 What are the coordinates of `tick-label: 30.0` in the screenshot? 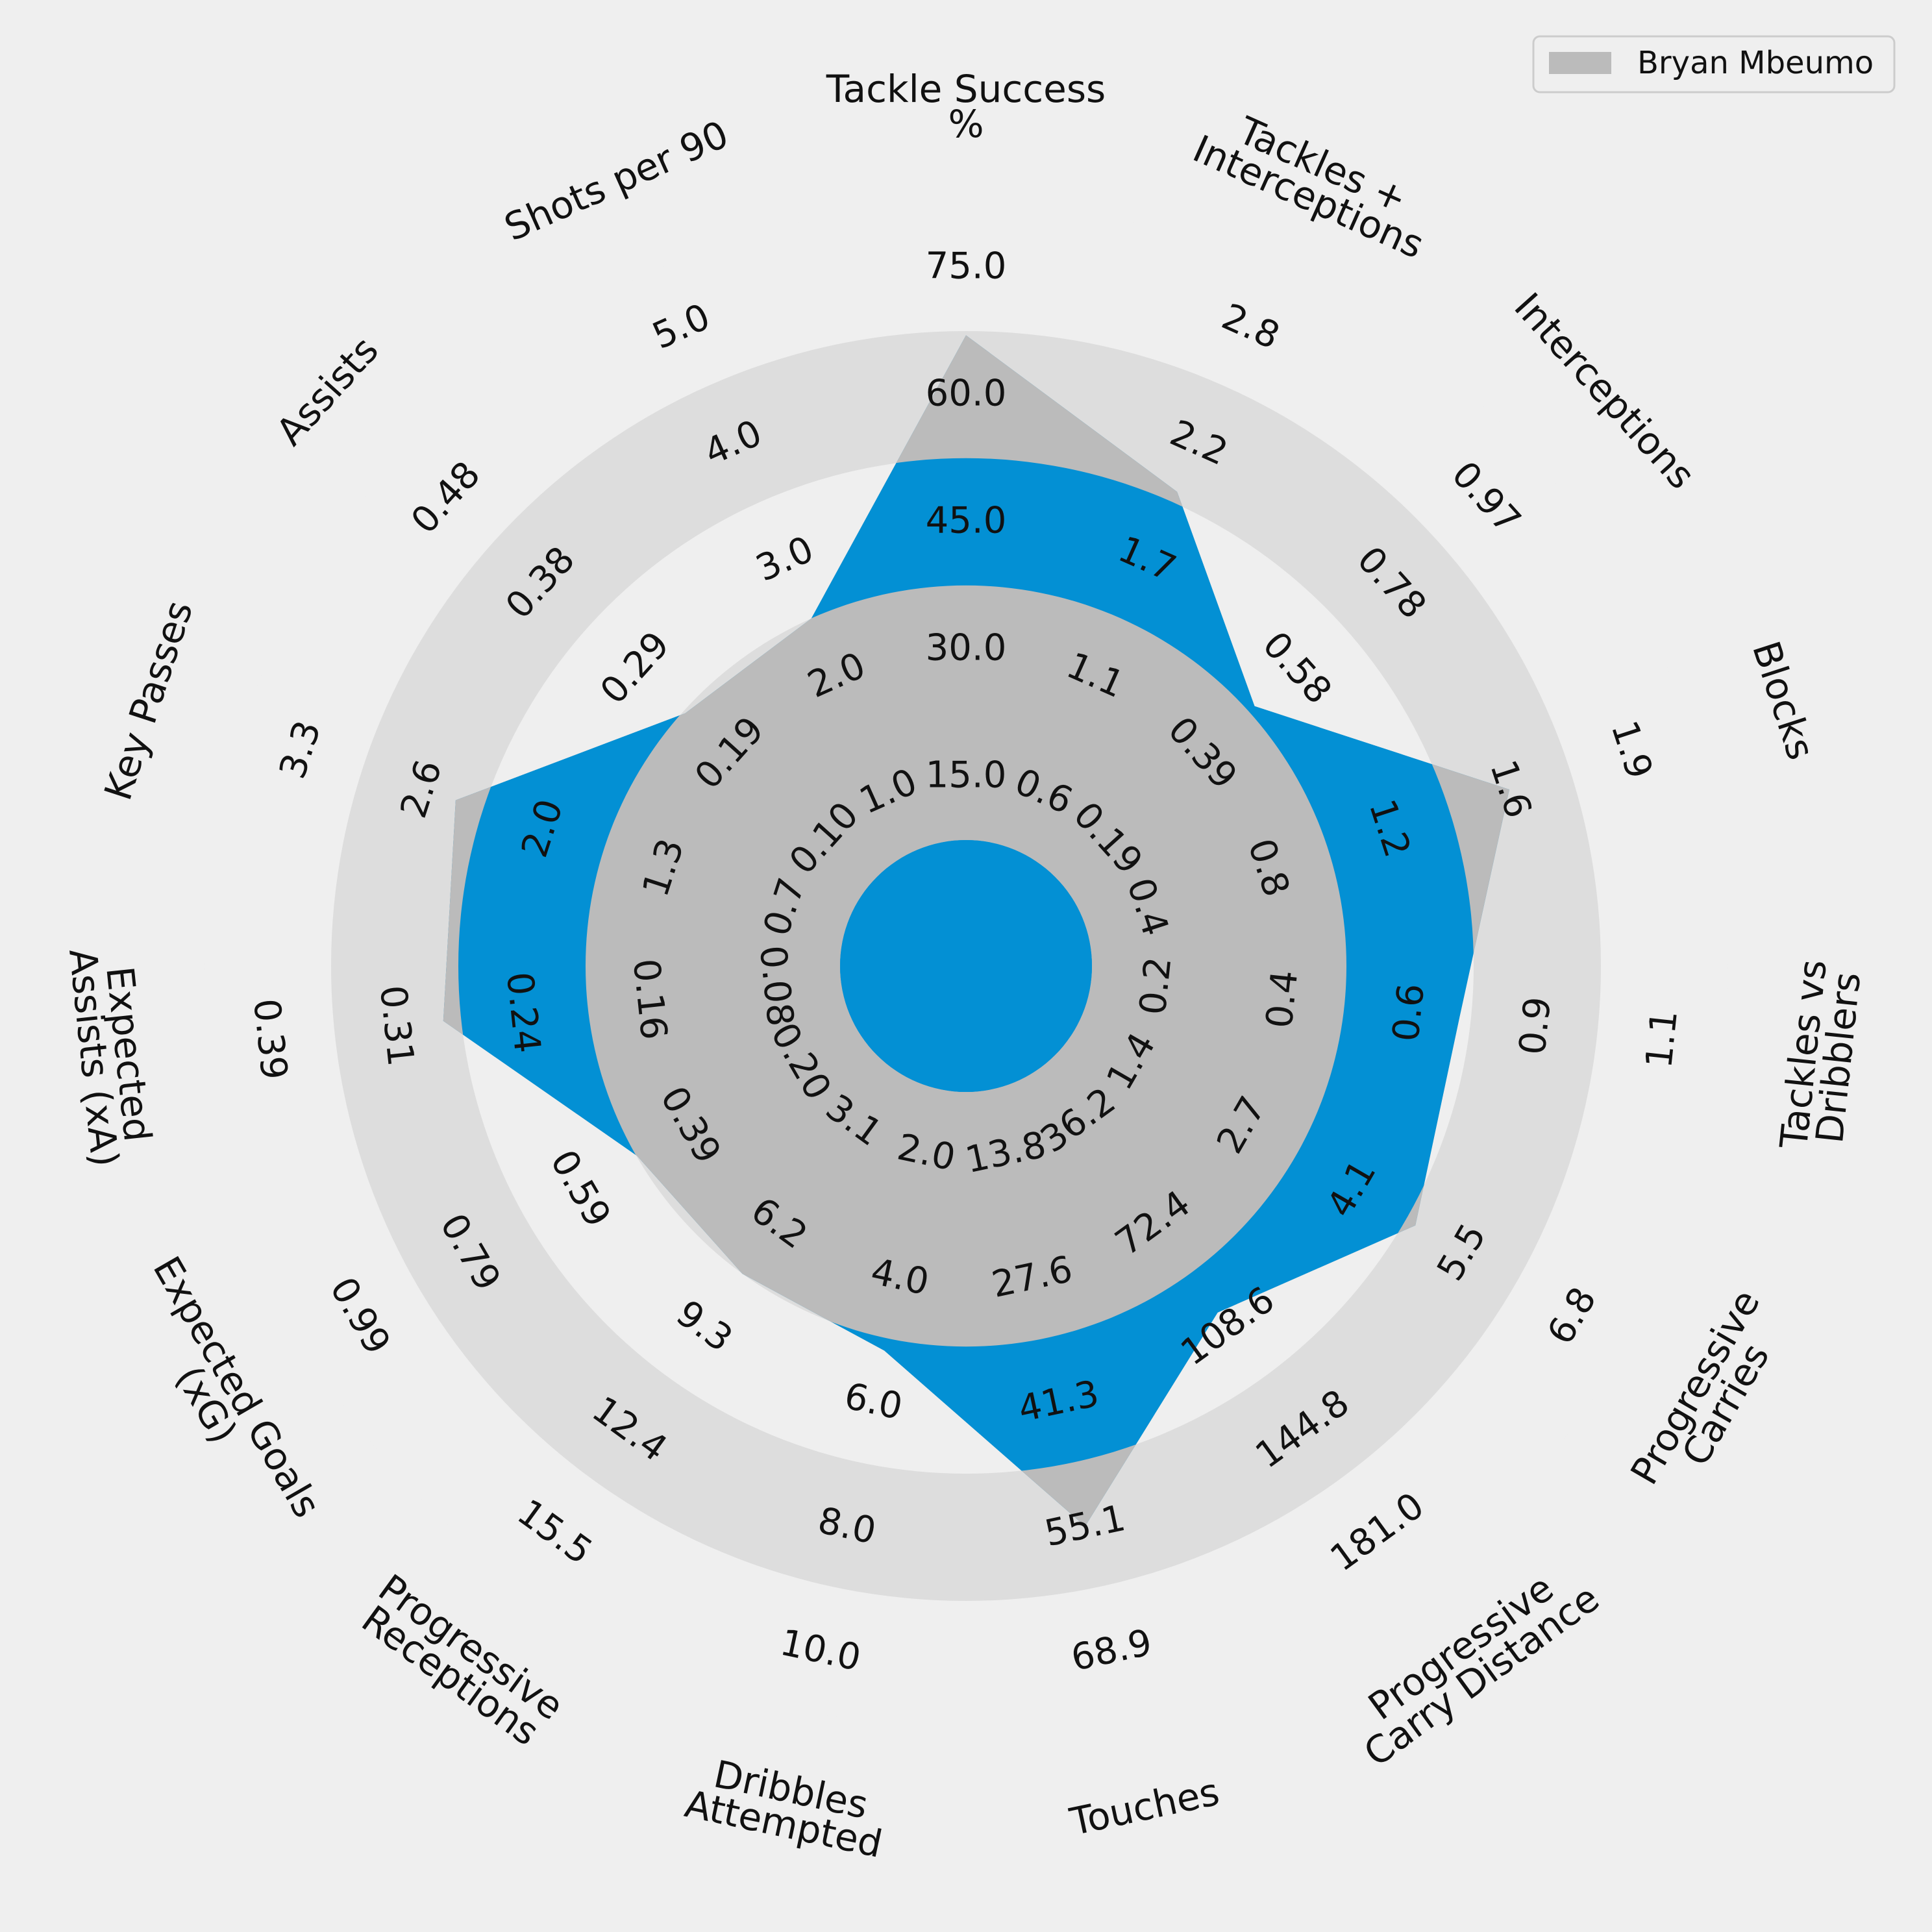 It's located at (966, 648).